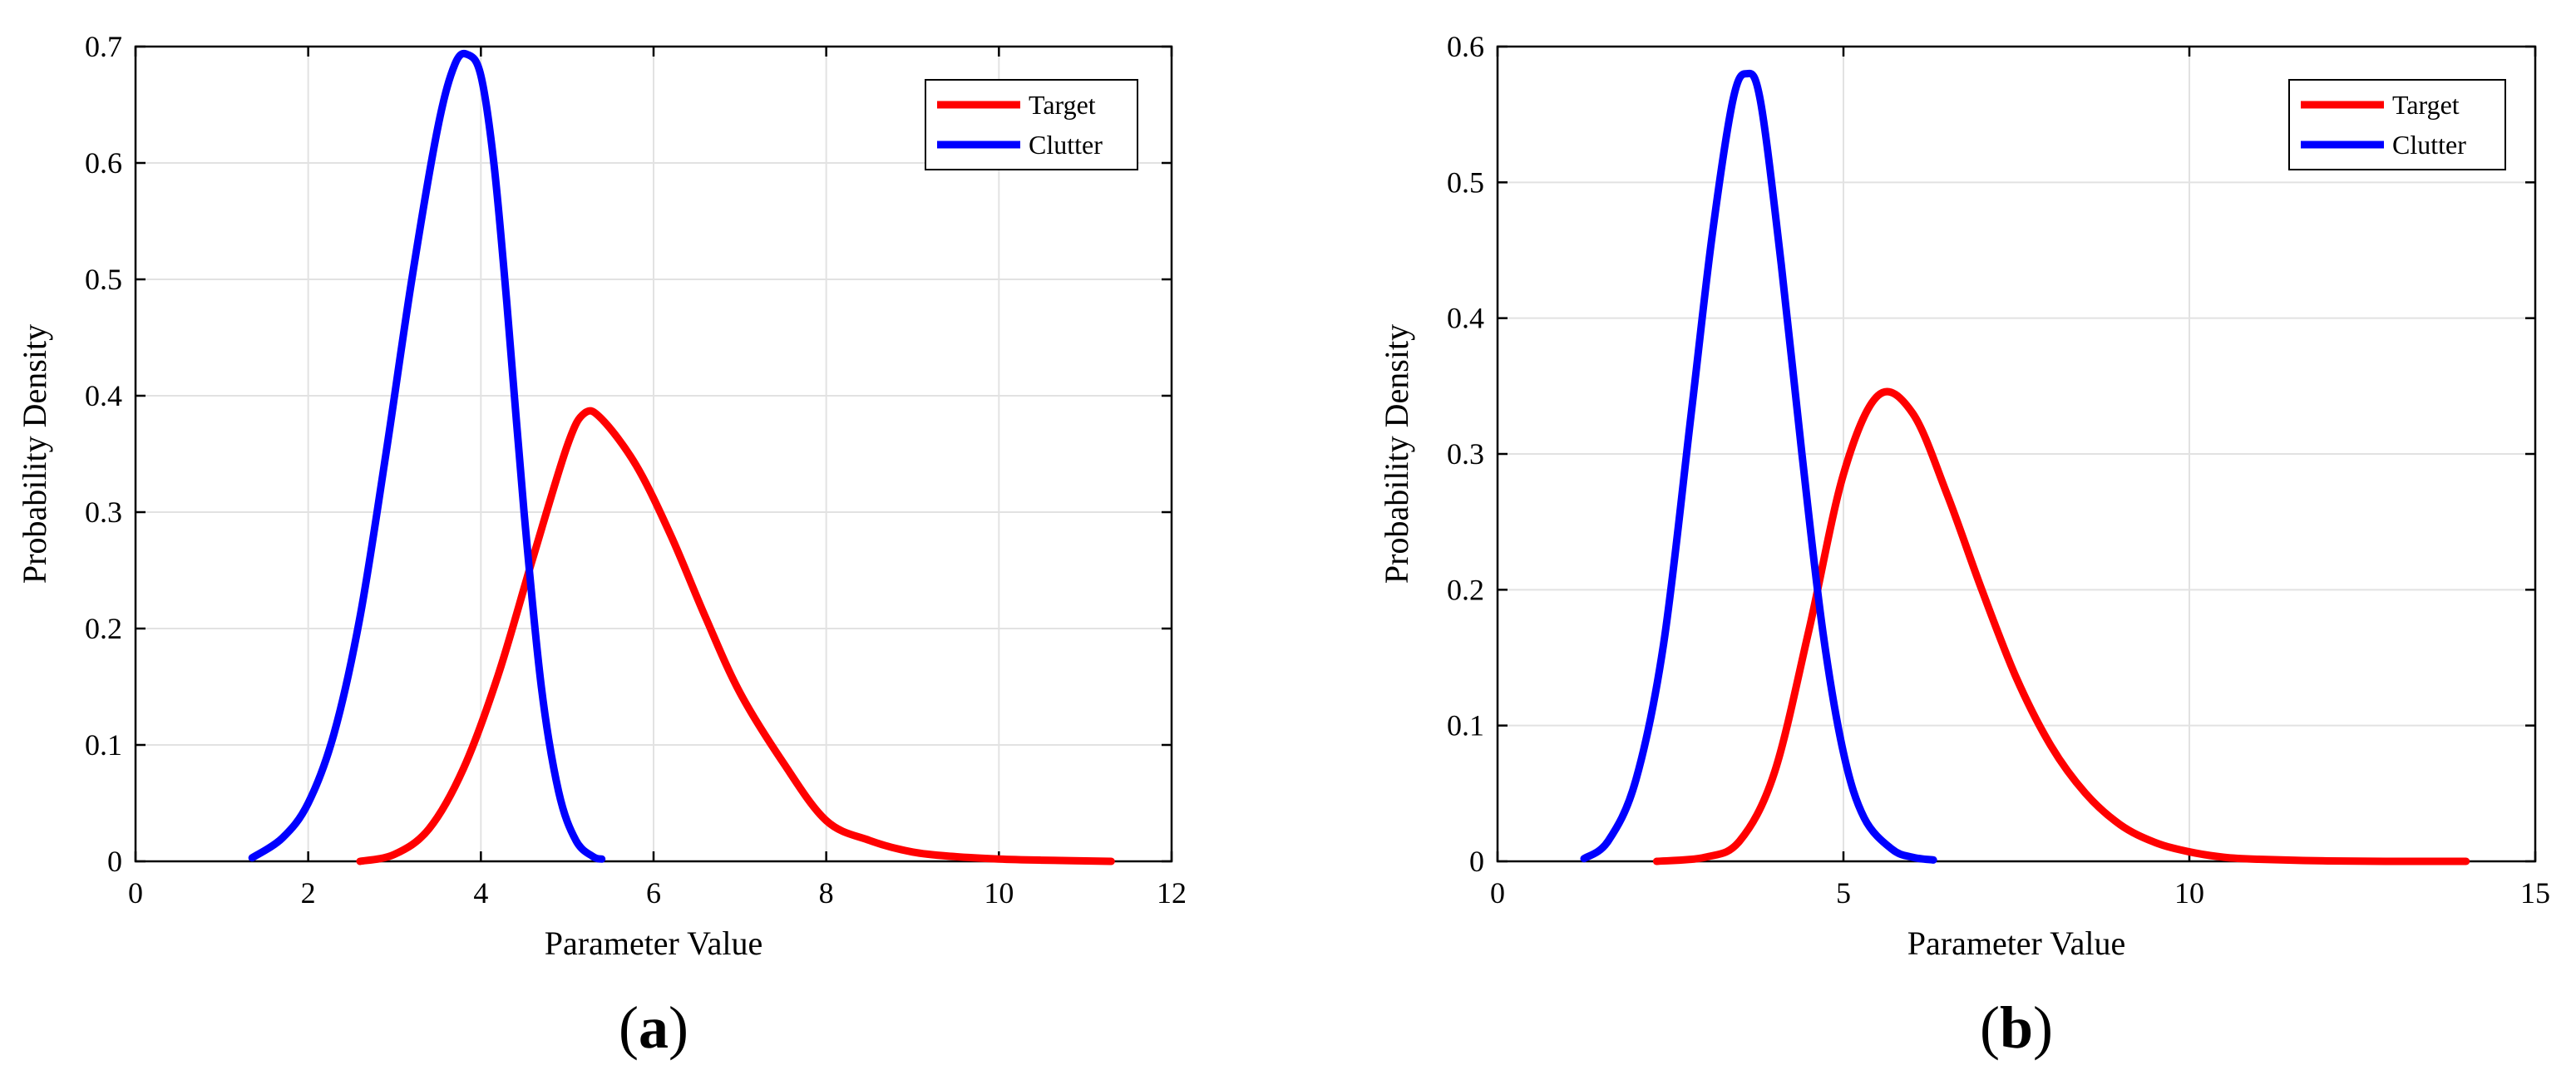 This screenshot has width=2576, height=1075. I want to click on y-tick-label: 0.7, so click(103, 47).